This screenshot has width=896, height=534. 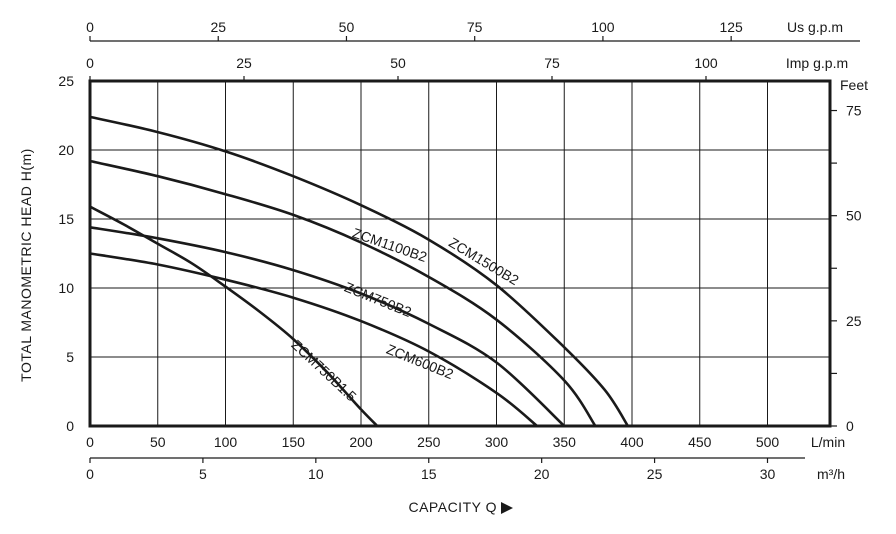 I want to click on imp-gpm-unit-label: Imp g.p.m, so click(x=817, y=63).